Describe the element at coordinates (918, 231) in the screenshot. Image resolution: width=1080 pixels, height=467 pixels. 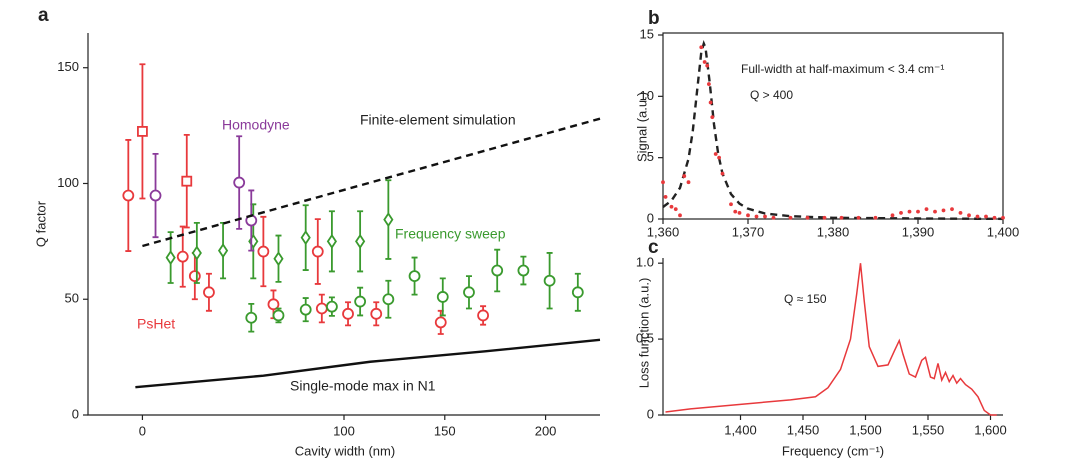
I see `x-tick-label: 1,390` at that location.